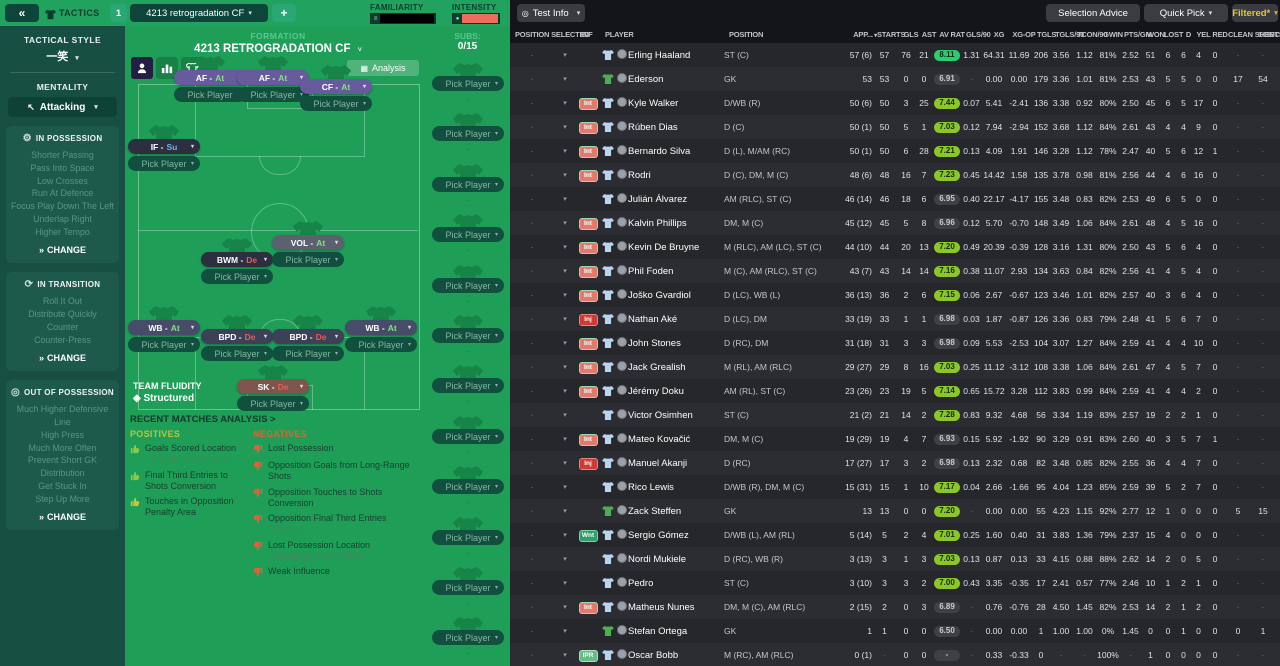 The width and height of the screenshot is (1280, 666). I want to click on column-header-won: WON, so click(1156, 34).